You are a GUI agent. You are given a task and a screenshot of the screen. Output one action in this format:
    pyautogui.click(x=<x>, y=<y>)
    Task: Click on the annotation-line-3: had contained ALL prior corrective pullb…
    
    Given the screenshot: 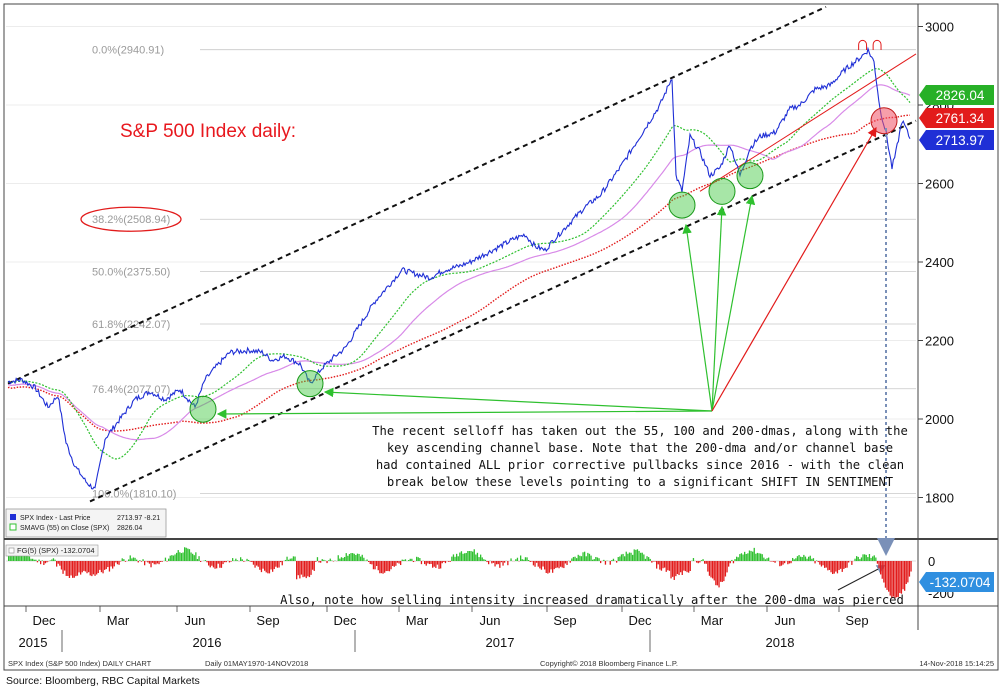 What is the action you would take?
    pyautogui.click(x=640, y=465)
    